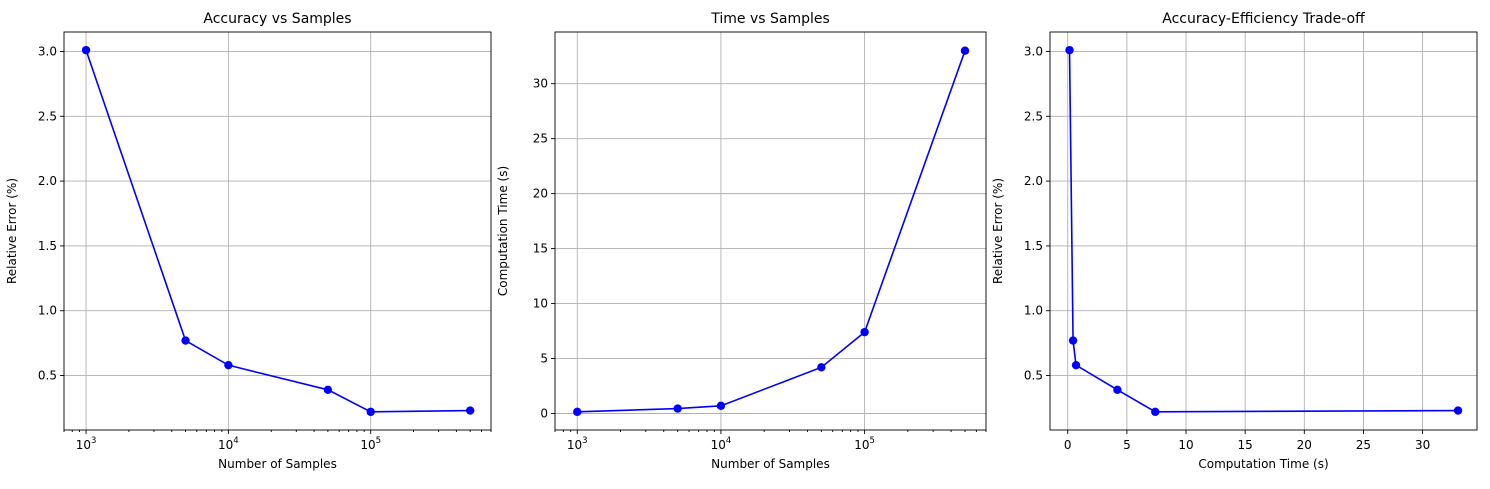  Describe the element at coordinates (540, 249) in the screenshot. I see `y-tick-label: 15` at that location.